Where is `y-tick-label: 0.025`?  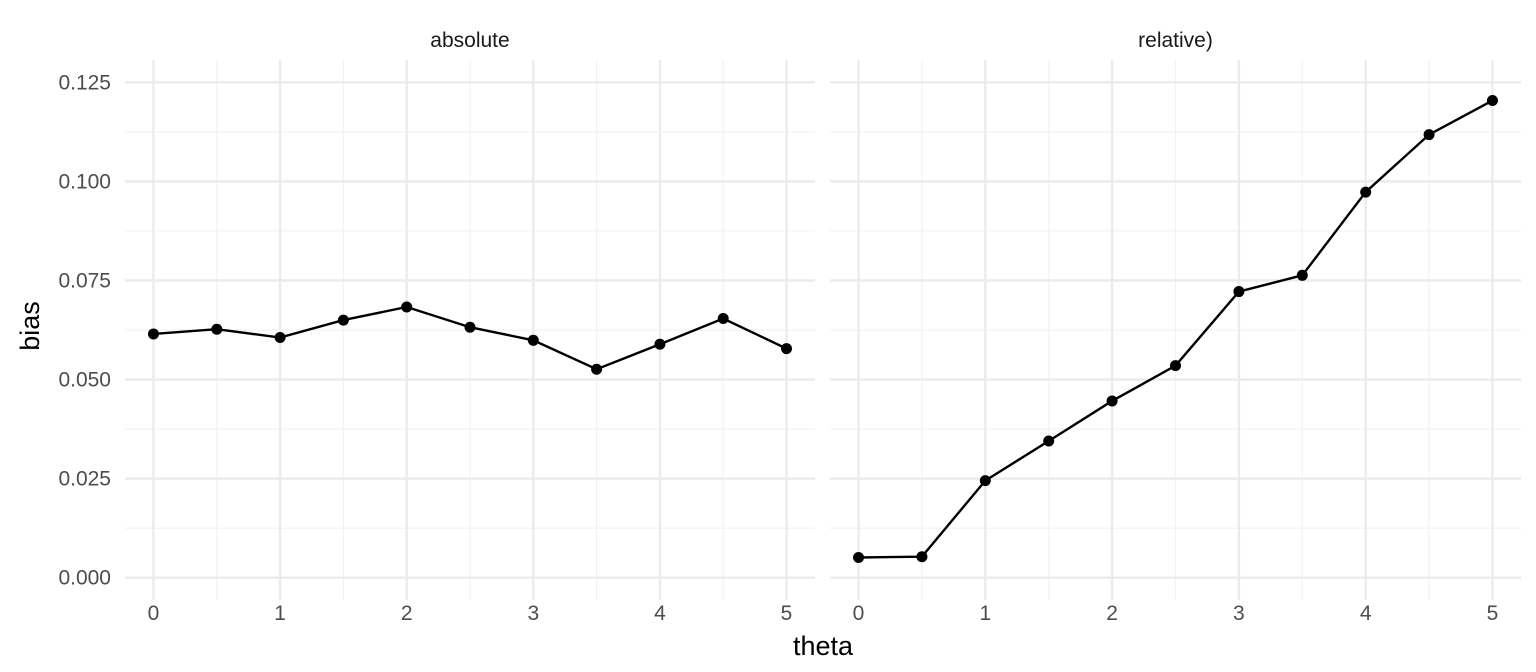 y-tick-label: 0.025 is located at coordinates (84, 479).